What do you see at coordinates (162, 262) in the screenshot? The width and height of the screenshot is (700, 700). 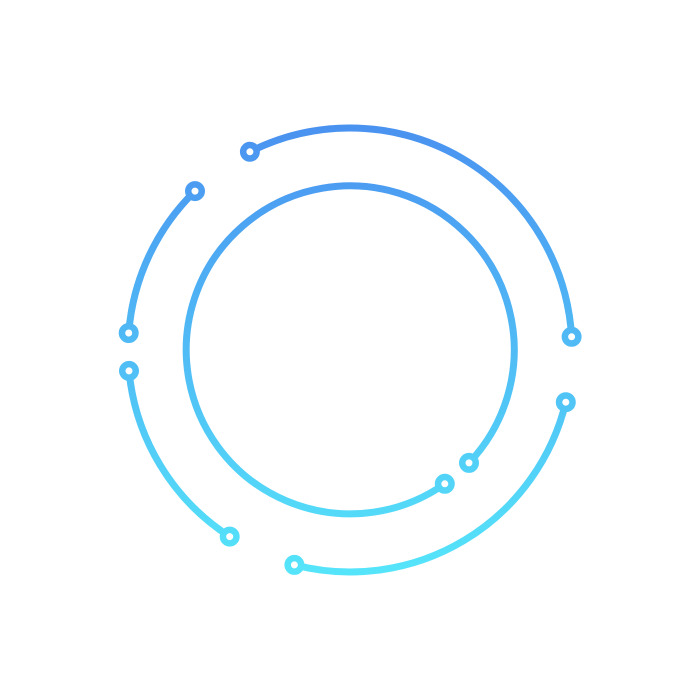 I see `outer-upper-left-arc` at bounding box center [162, 262].